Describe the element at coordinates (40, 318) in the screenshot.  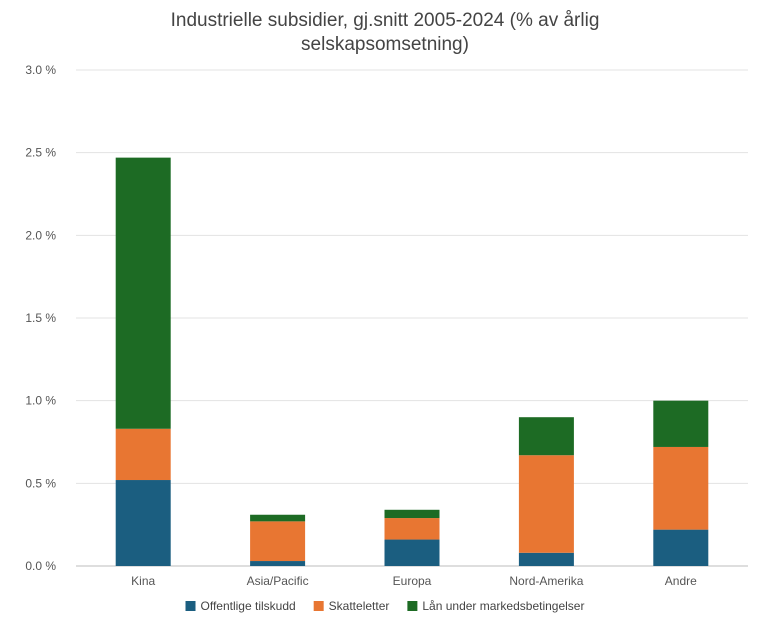
I see `y-tick-label: 1.5 %` at that location.